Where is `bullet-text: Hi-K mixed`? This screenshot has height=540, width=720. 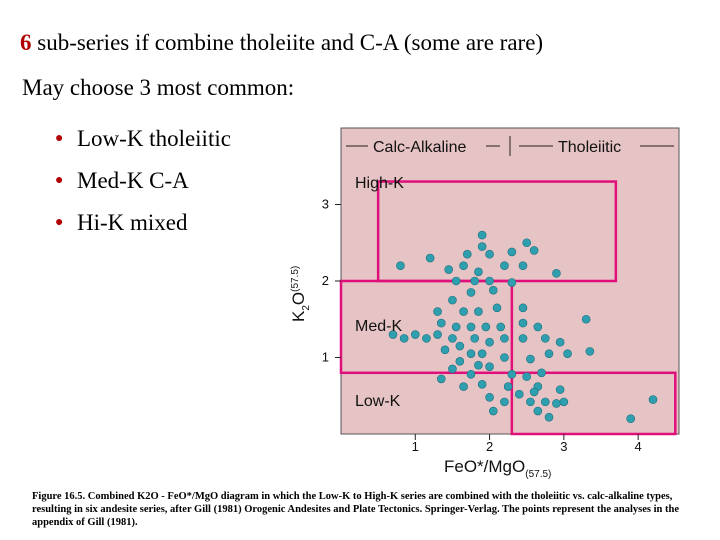
bullet-text: Hi-K mixed is located at coordinates (132, 222).